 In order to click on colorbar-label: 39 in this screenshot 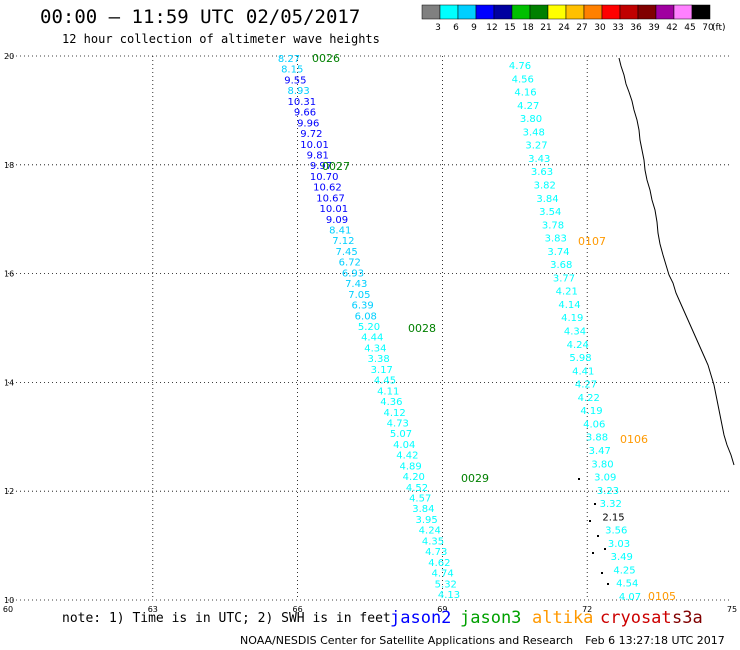, I will do `click(654, 28)`.